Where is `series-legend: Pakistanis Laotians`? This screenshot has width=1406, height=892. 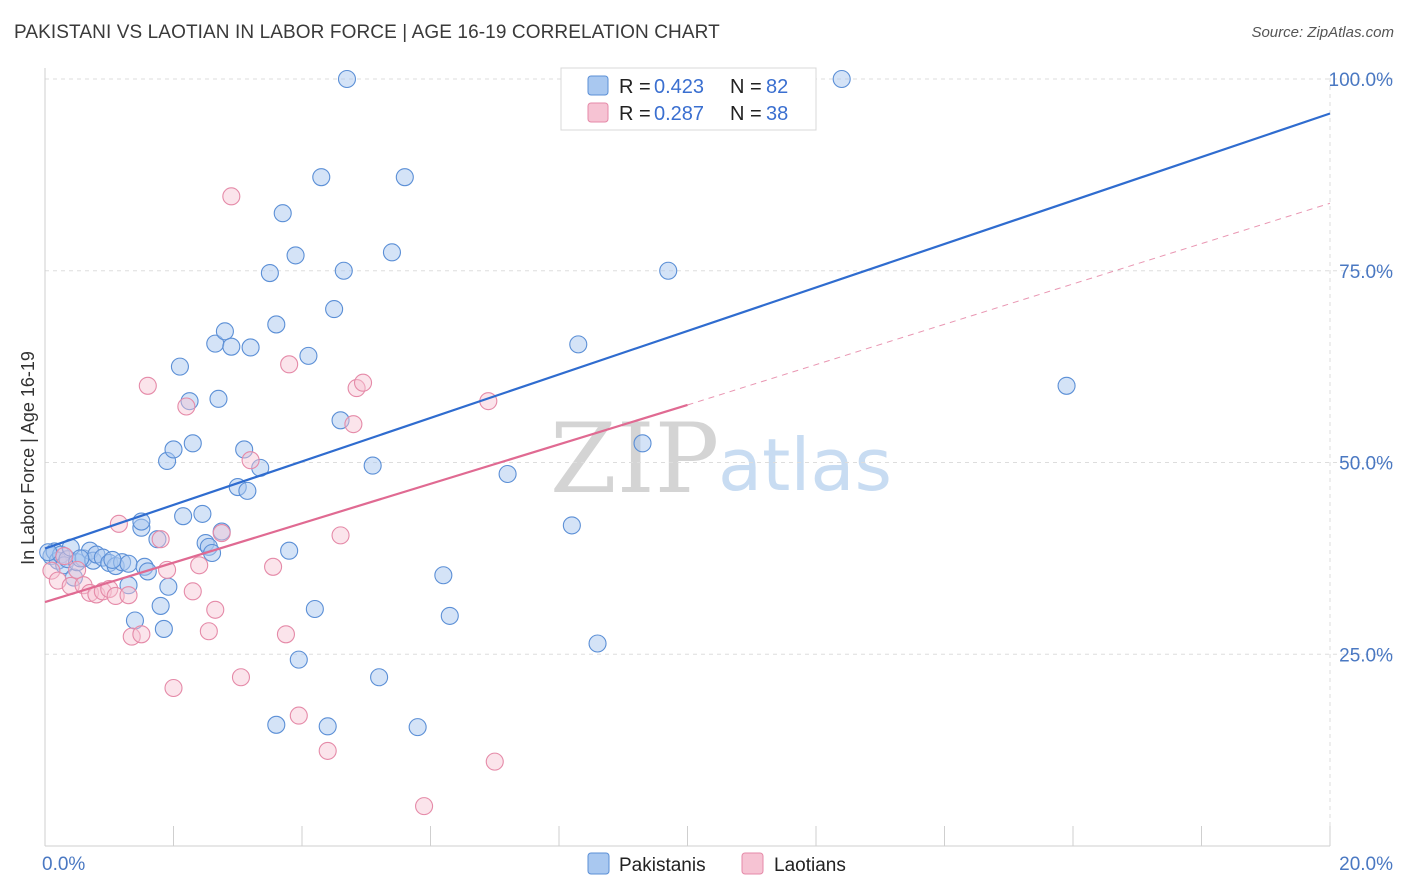 series-legend: Pakistanis Laotians is located at coordinates (716, 864).